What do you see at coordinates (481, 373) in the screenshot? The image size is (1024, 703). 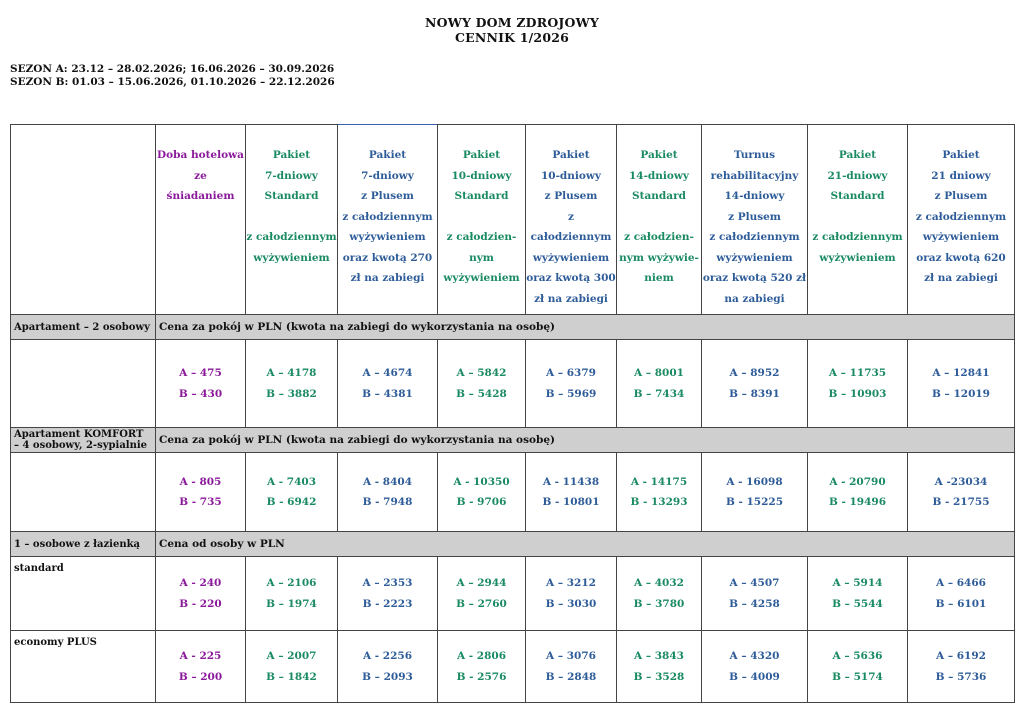 I see `price-season-a: A – 5842` at bounding box center [481, 373].